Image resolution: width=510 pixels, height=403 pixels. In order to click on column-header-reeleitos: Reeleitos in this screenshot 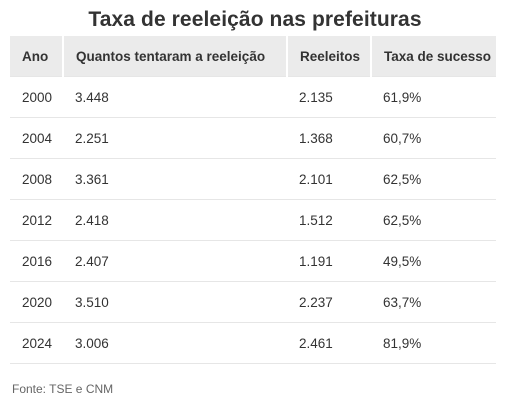, I will do `click(329, 56)`.